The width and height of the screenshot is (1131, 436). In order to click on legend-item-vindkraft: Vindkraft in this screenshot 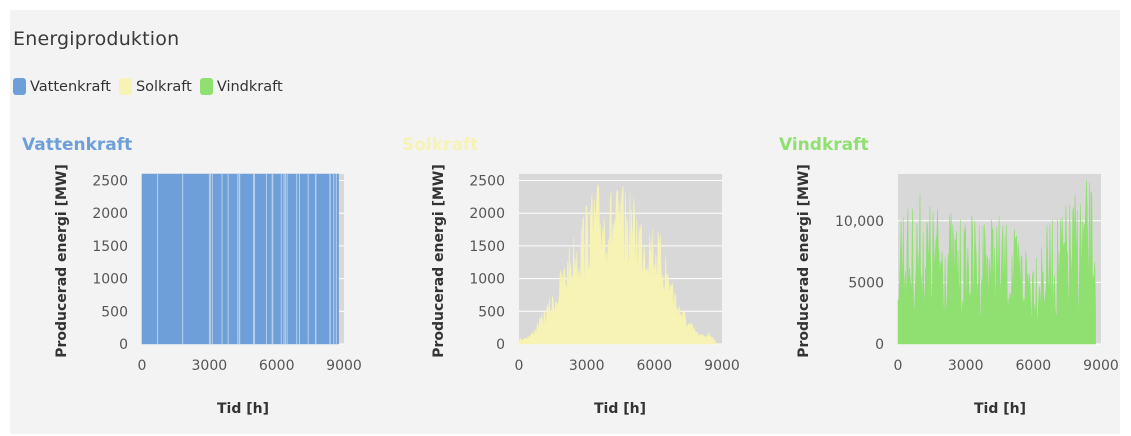, I will do `click(241, 86)`.